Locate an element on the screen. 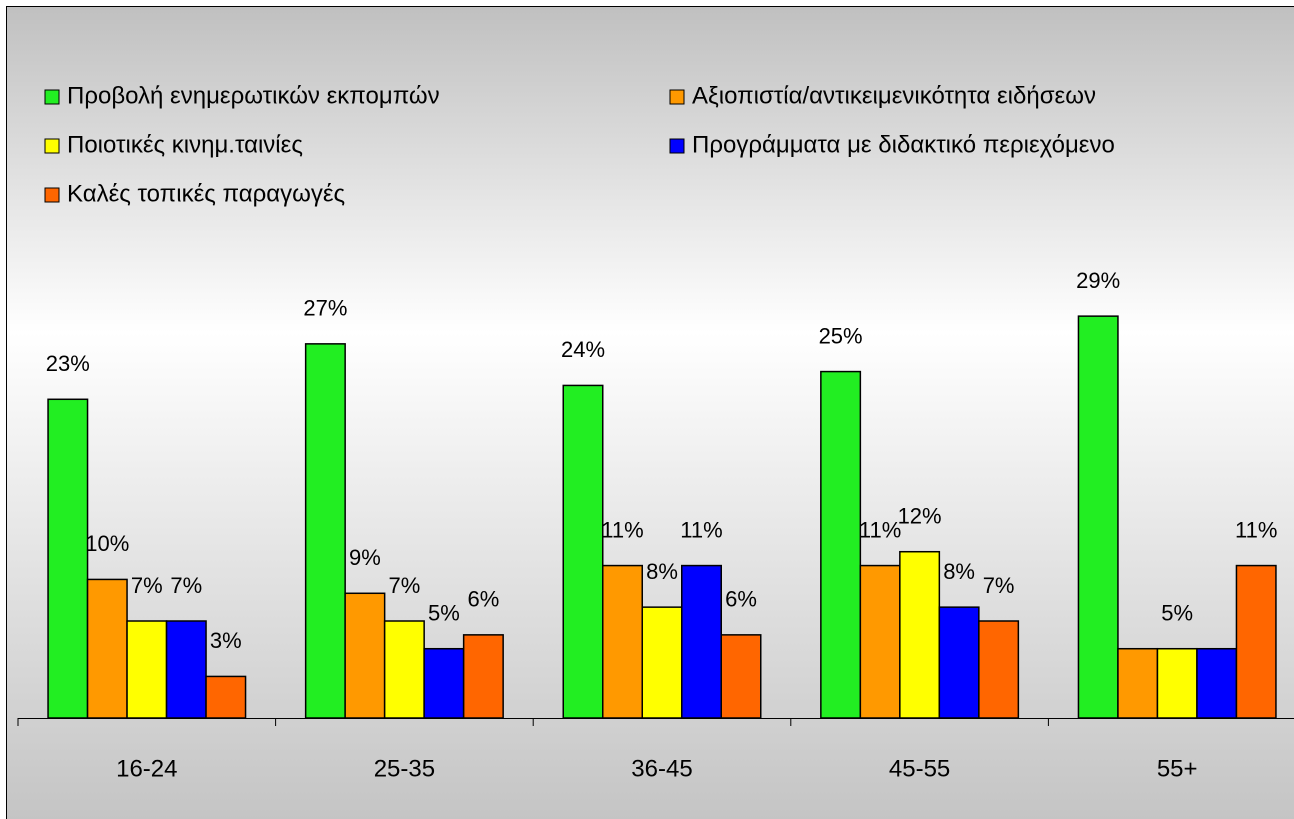 The width and height of the screenshot is (1294, 819). x-tick-label: 25-35 is located at coordinates (404, 768).